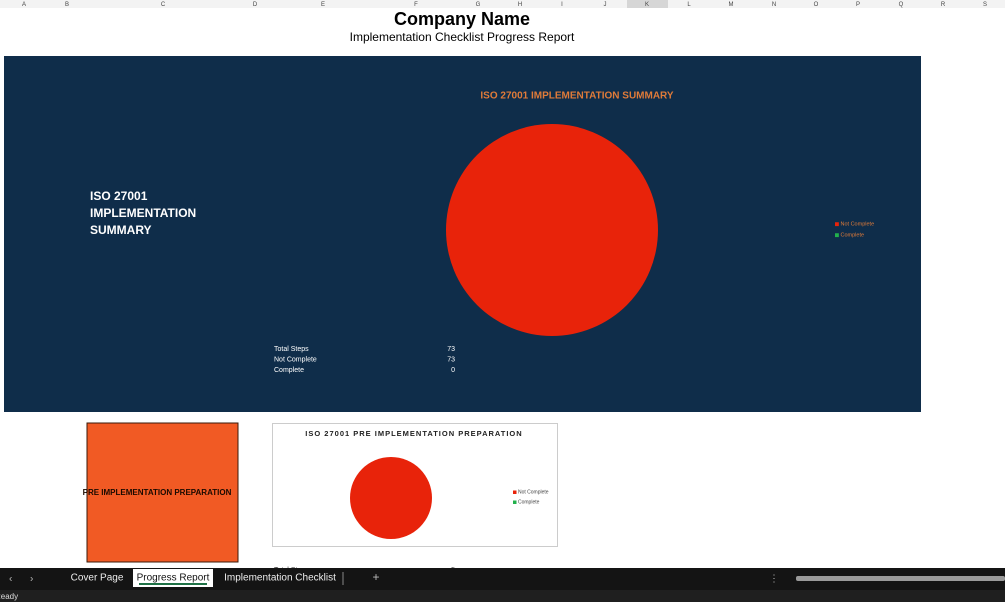 This screenshot has width=1005, height=602. Describe the element at coordinates (562, 5) in the screenshot. I see `column-header: I` at that location.